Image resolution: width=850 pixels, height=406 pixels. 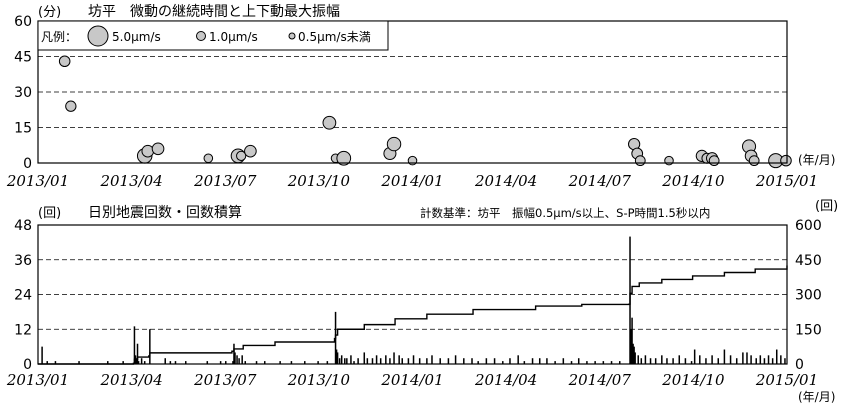 I want to click on bottom-right-y-tick-label: 600, so click(x=808, y=226).